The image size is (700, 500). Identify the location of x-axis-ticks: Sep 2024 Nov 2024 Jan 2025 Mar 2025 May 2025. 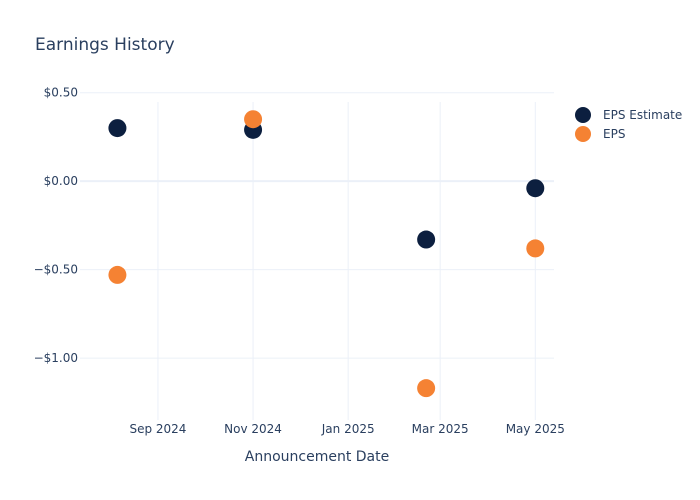
(346, 429).